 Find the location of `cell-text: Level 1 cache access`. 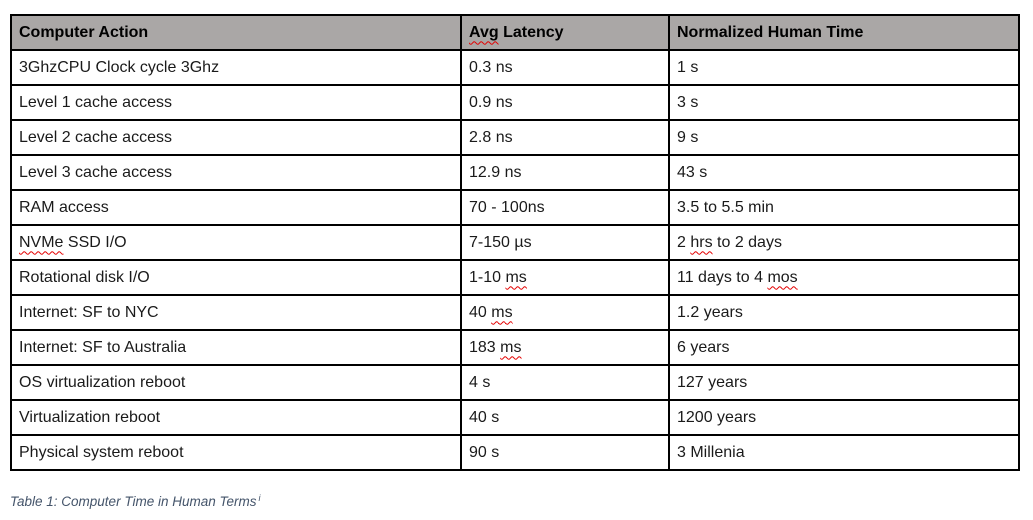

cell-text: Level 1 cache access is located at coordinates (95, 102).